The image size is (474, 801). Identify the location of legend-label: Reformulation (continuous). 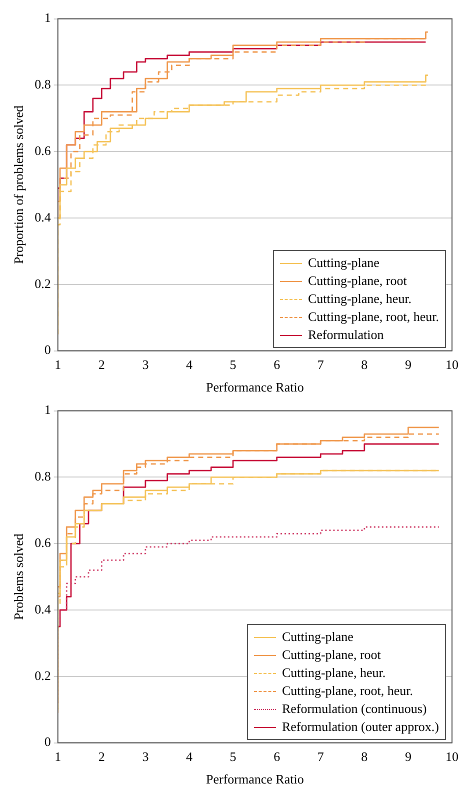
(354, 709).